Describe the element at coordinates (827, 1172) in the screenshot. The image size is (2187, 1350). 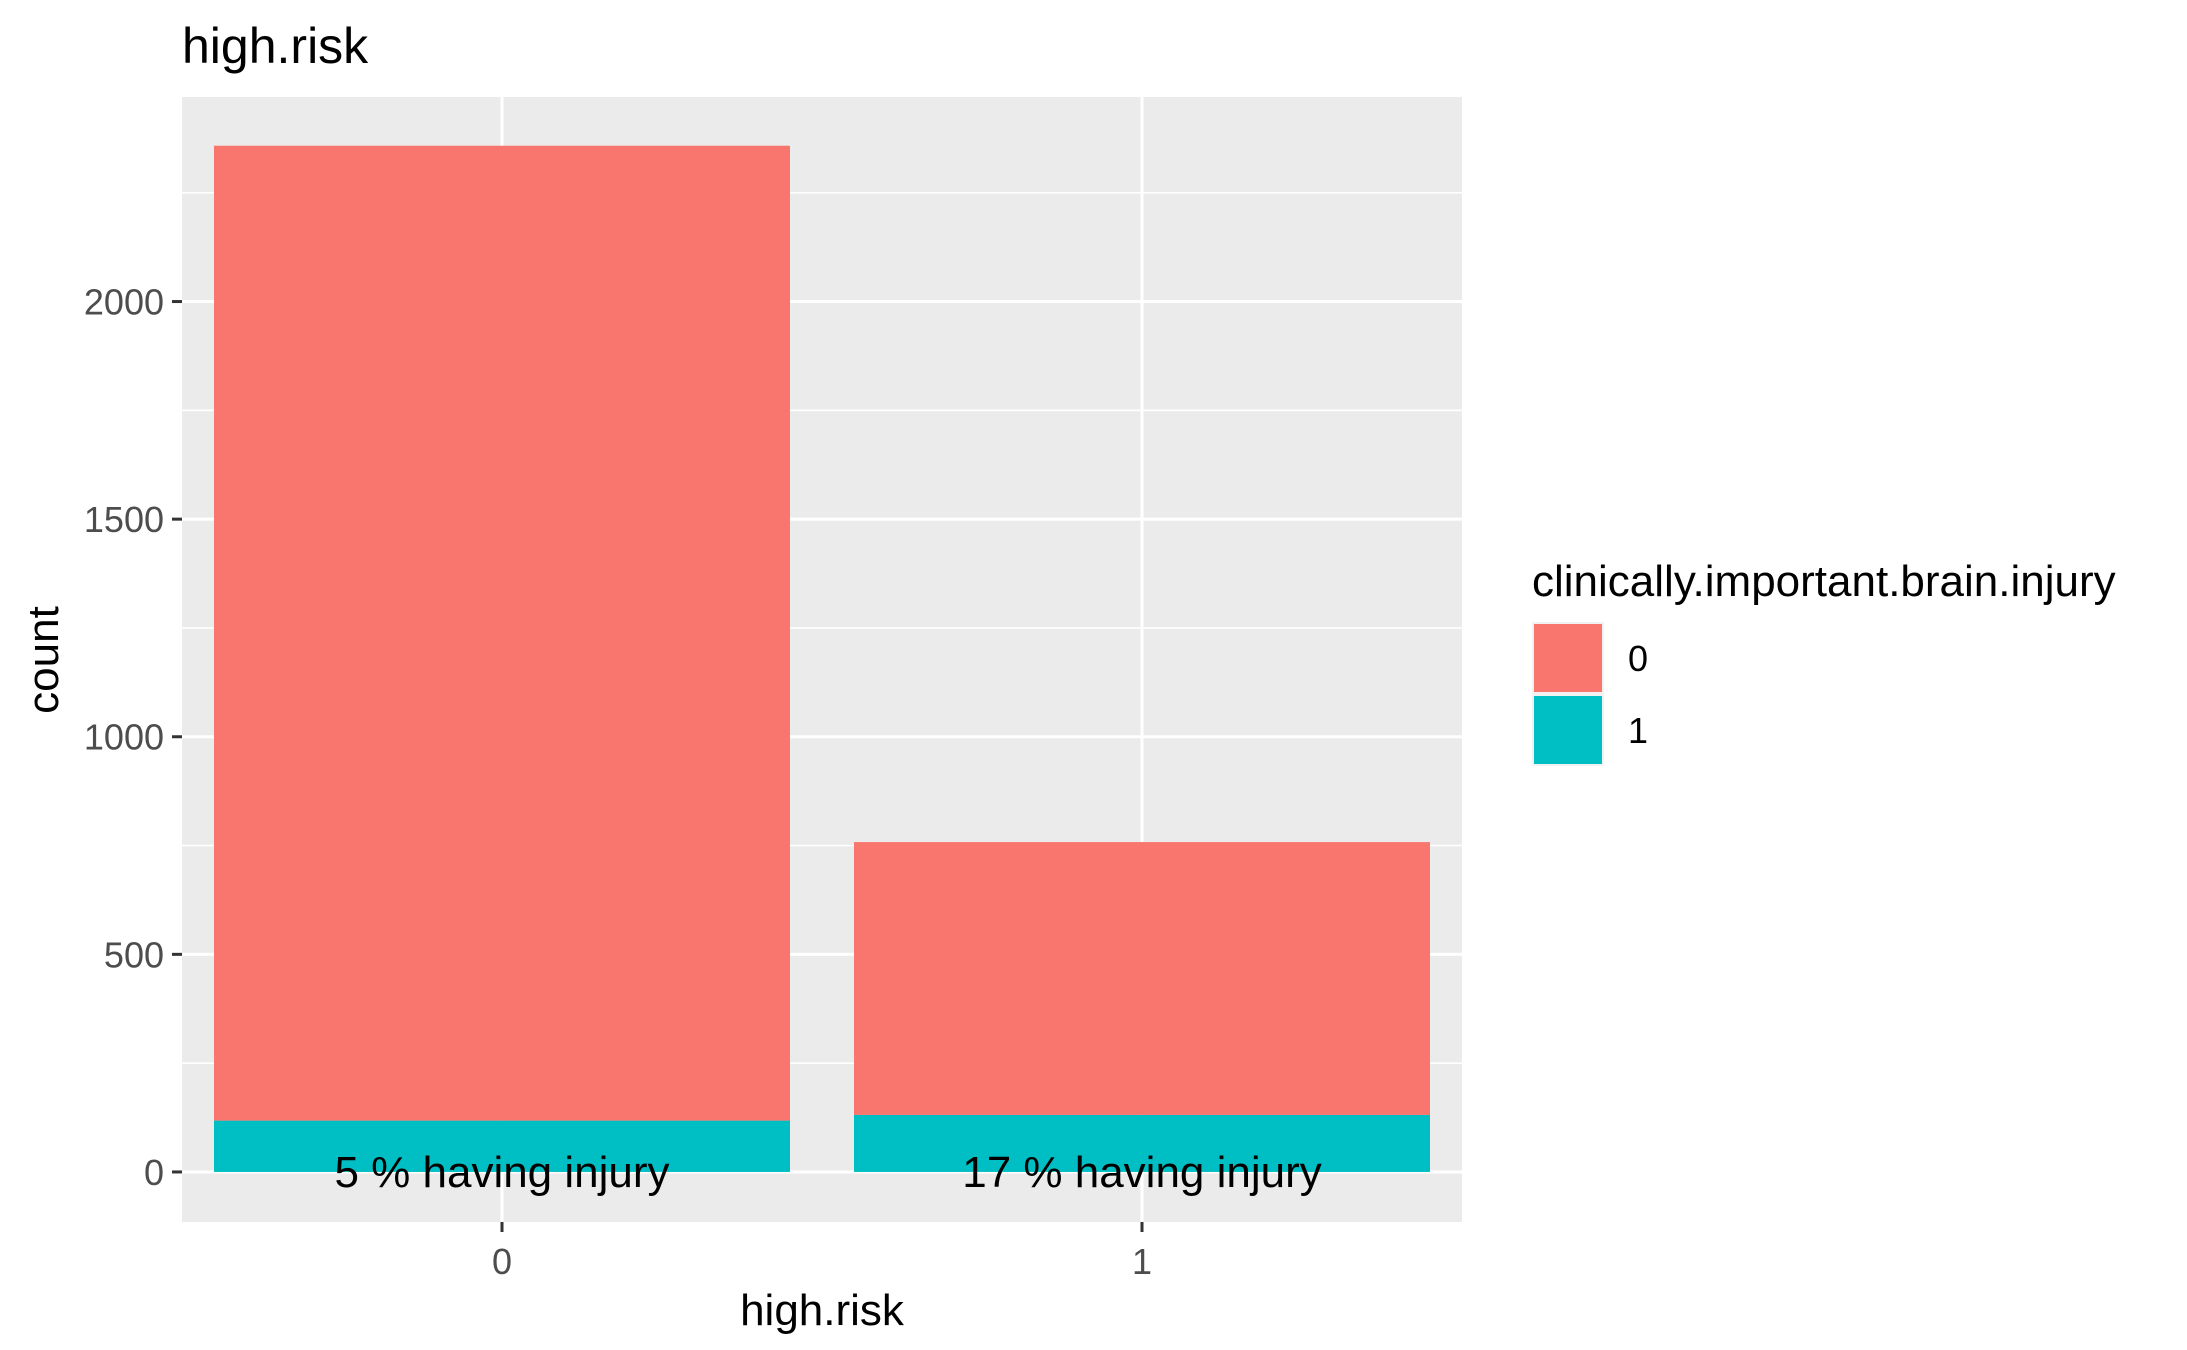
I see `bar-labels: 5 % having injury 17 % having injury` at that location.